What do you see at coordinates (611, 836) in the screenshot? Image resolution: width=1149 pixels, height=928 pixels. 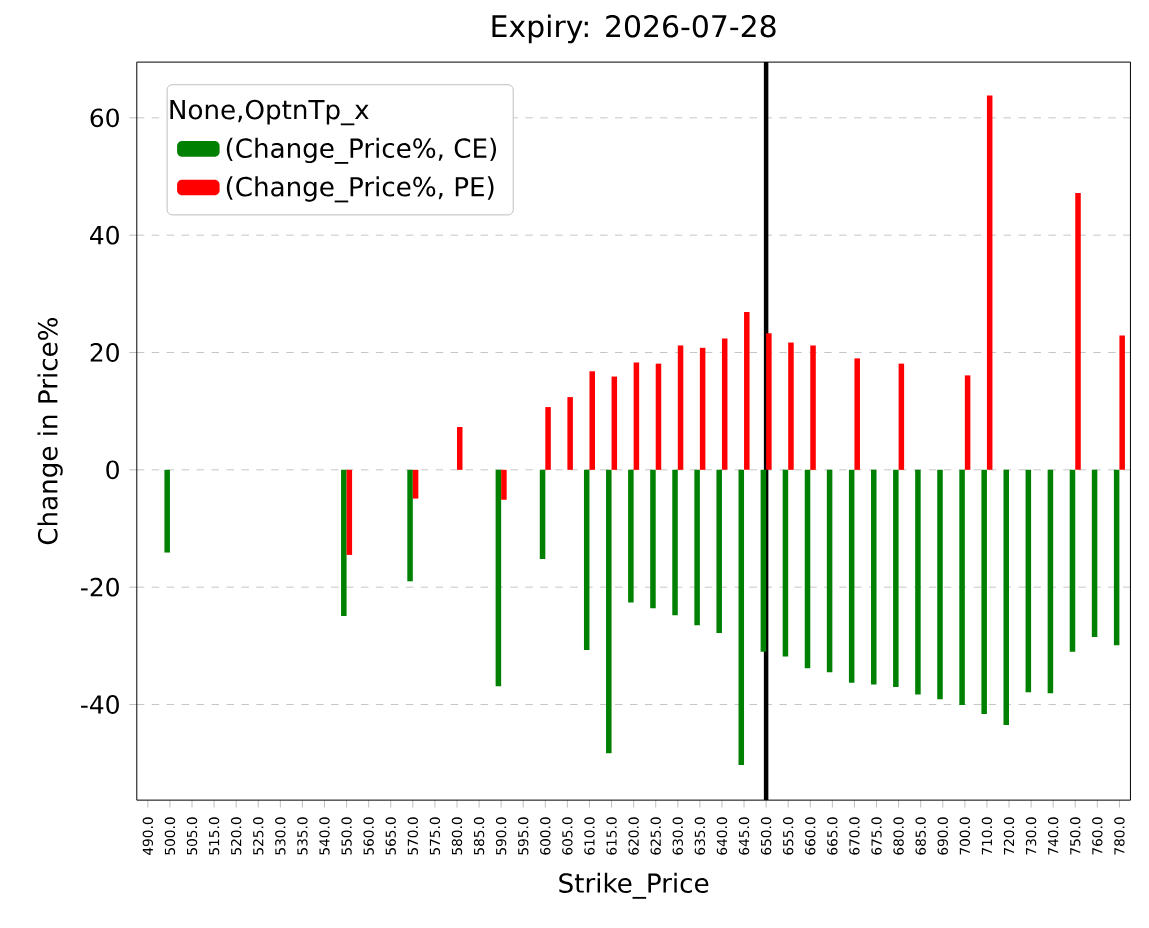 I see `x-tick-label: 615.0` at bounding box center [611, 836].